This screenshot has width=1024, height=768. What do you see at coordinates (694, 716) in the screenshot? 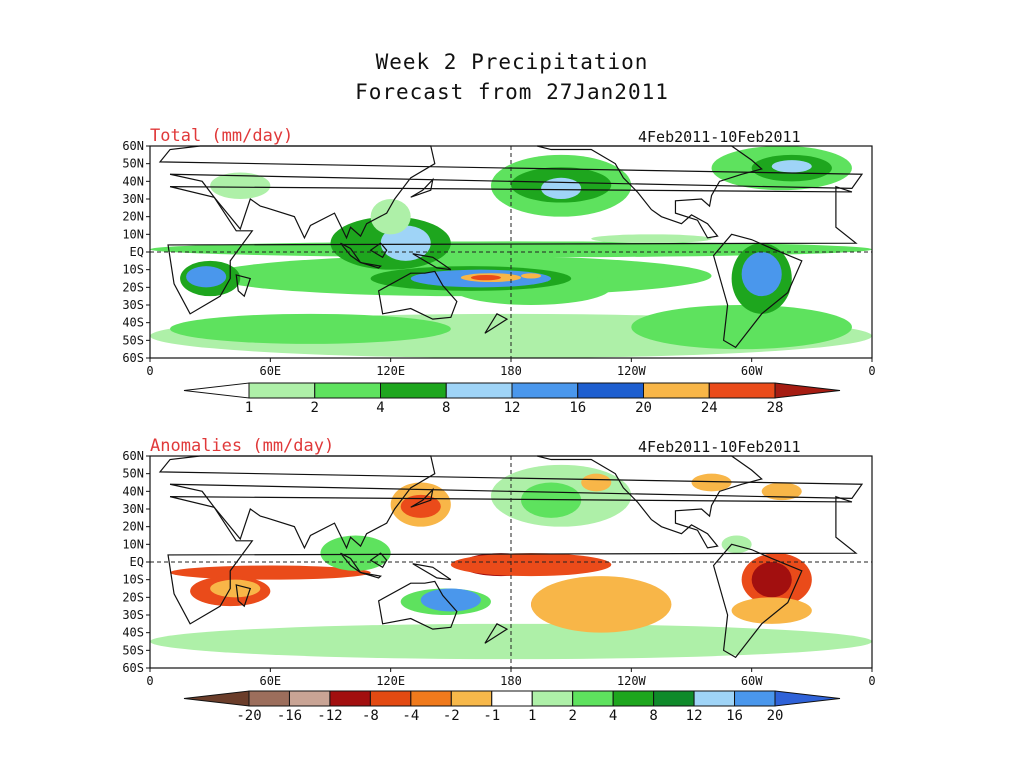
I see `anomaly-colorbar-level-11: 12` at bounding box center [694, 716].